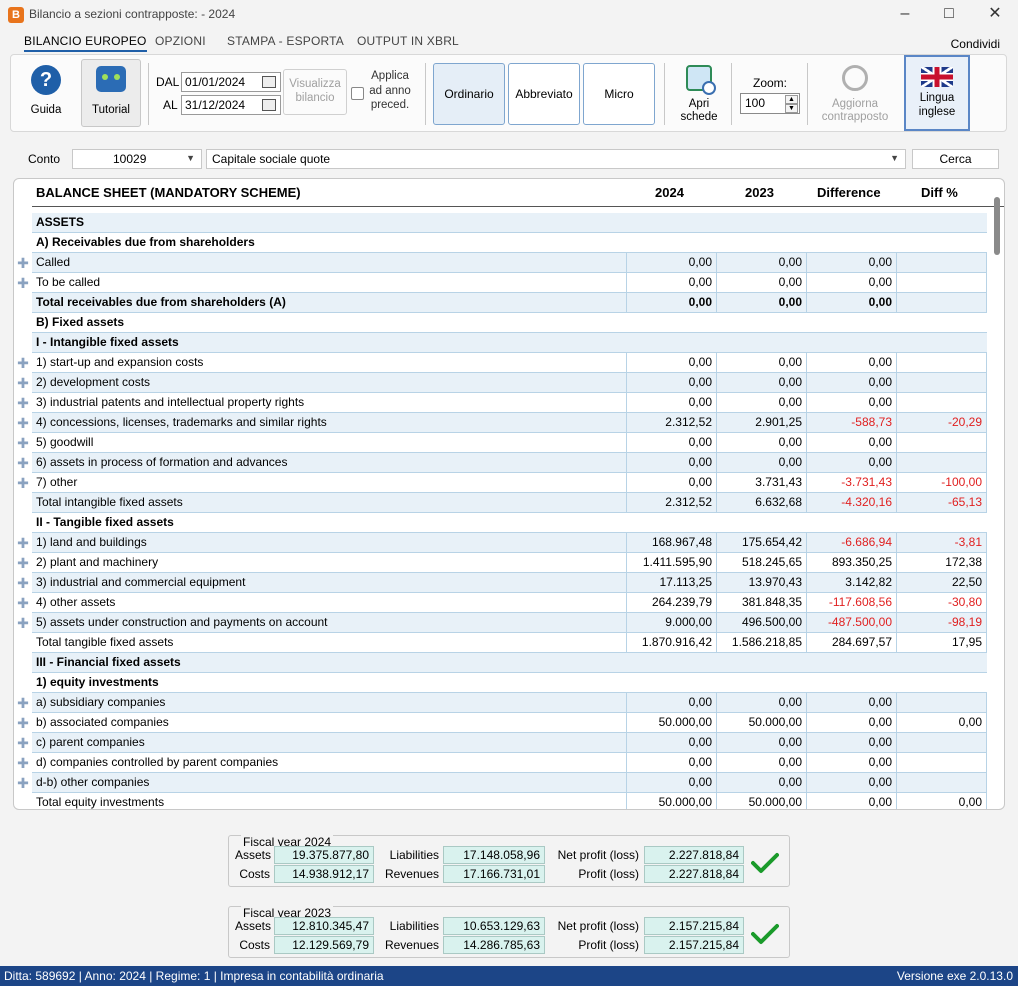 Image resolution: width=1018 pixels, height=986 pixels. Describe the element at coordinates (357, 93) in the screenshot. I see `applica-checkbox` at that location.